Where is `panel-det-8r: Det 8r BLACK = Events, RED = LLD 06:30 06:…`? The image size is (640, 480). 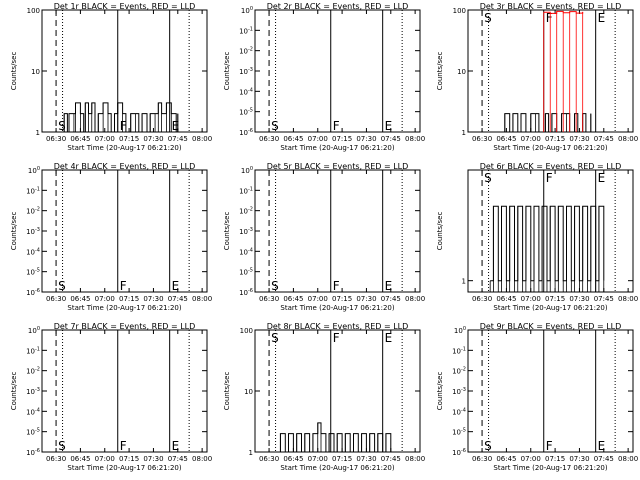 panel-det-8r: Det 8r BLACK = Events, RED = LLD 06:30 06:… is located at coordinates (324, 397).